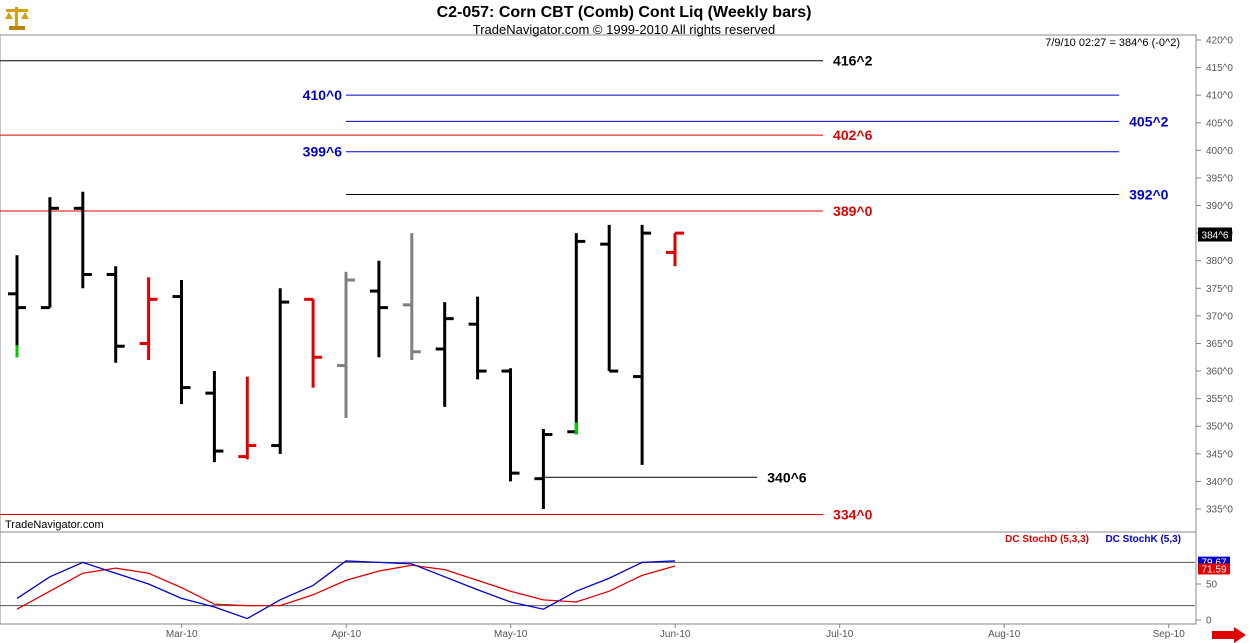  I want to click on scroll-right-arrow-icon, so click(1229, 635).